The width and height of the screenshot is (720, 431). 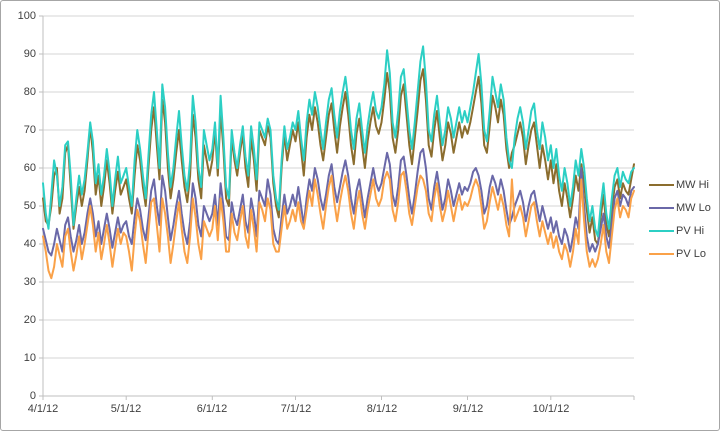 I want to click on y-axis-label: 80, so click(x=29, y=92).